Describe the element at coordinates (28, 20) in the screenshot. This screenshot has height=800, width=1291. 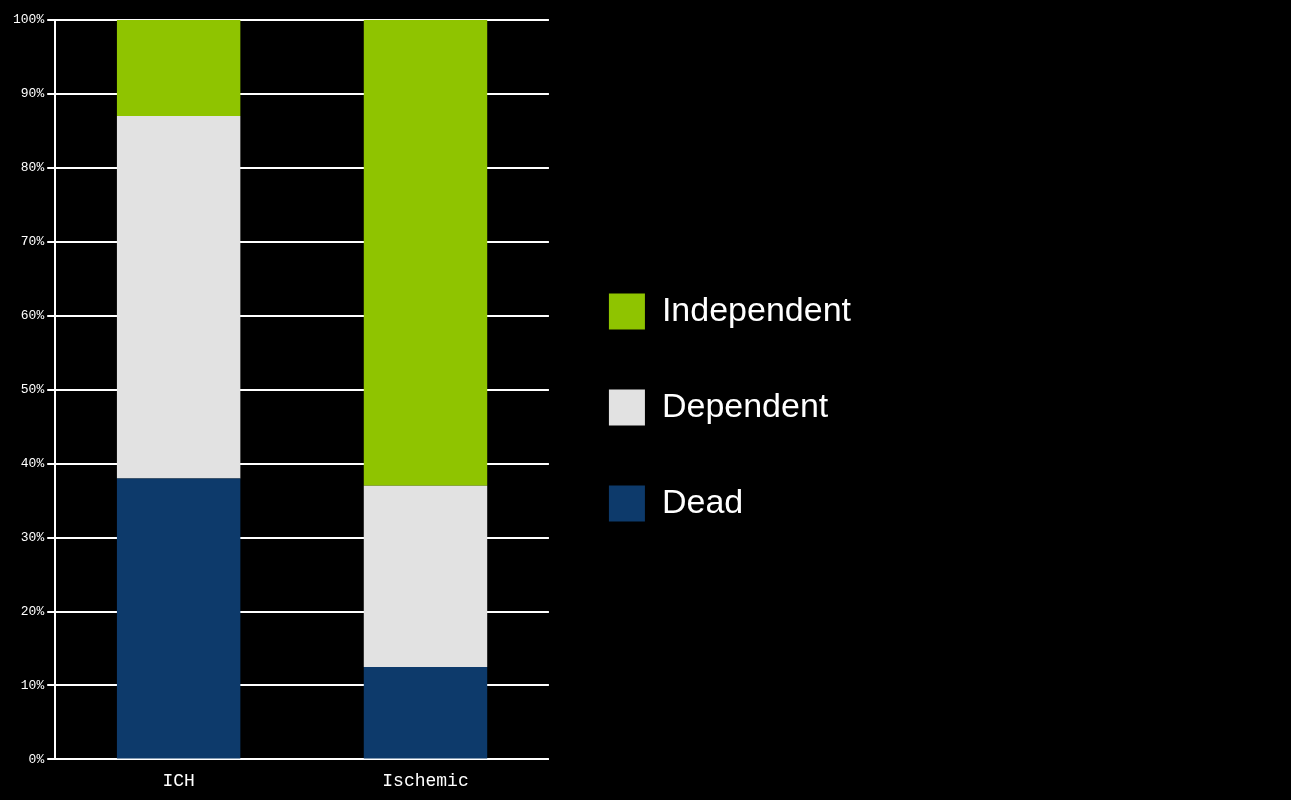
I see `y-tick-label: 100%` at that location.